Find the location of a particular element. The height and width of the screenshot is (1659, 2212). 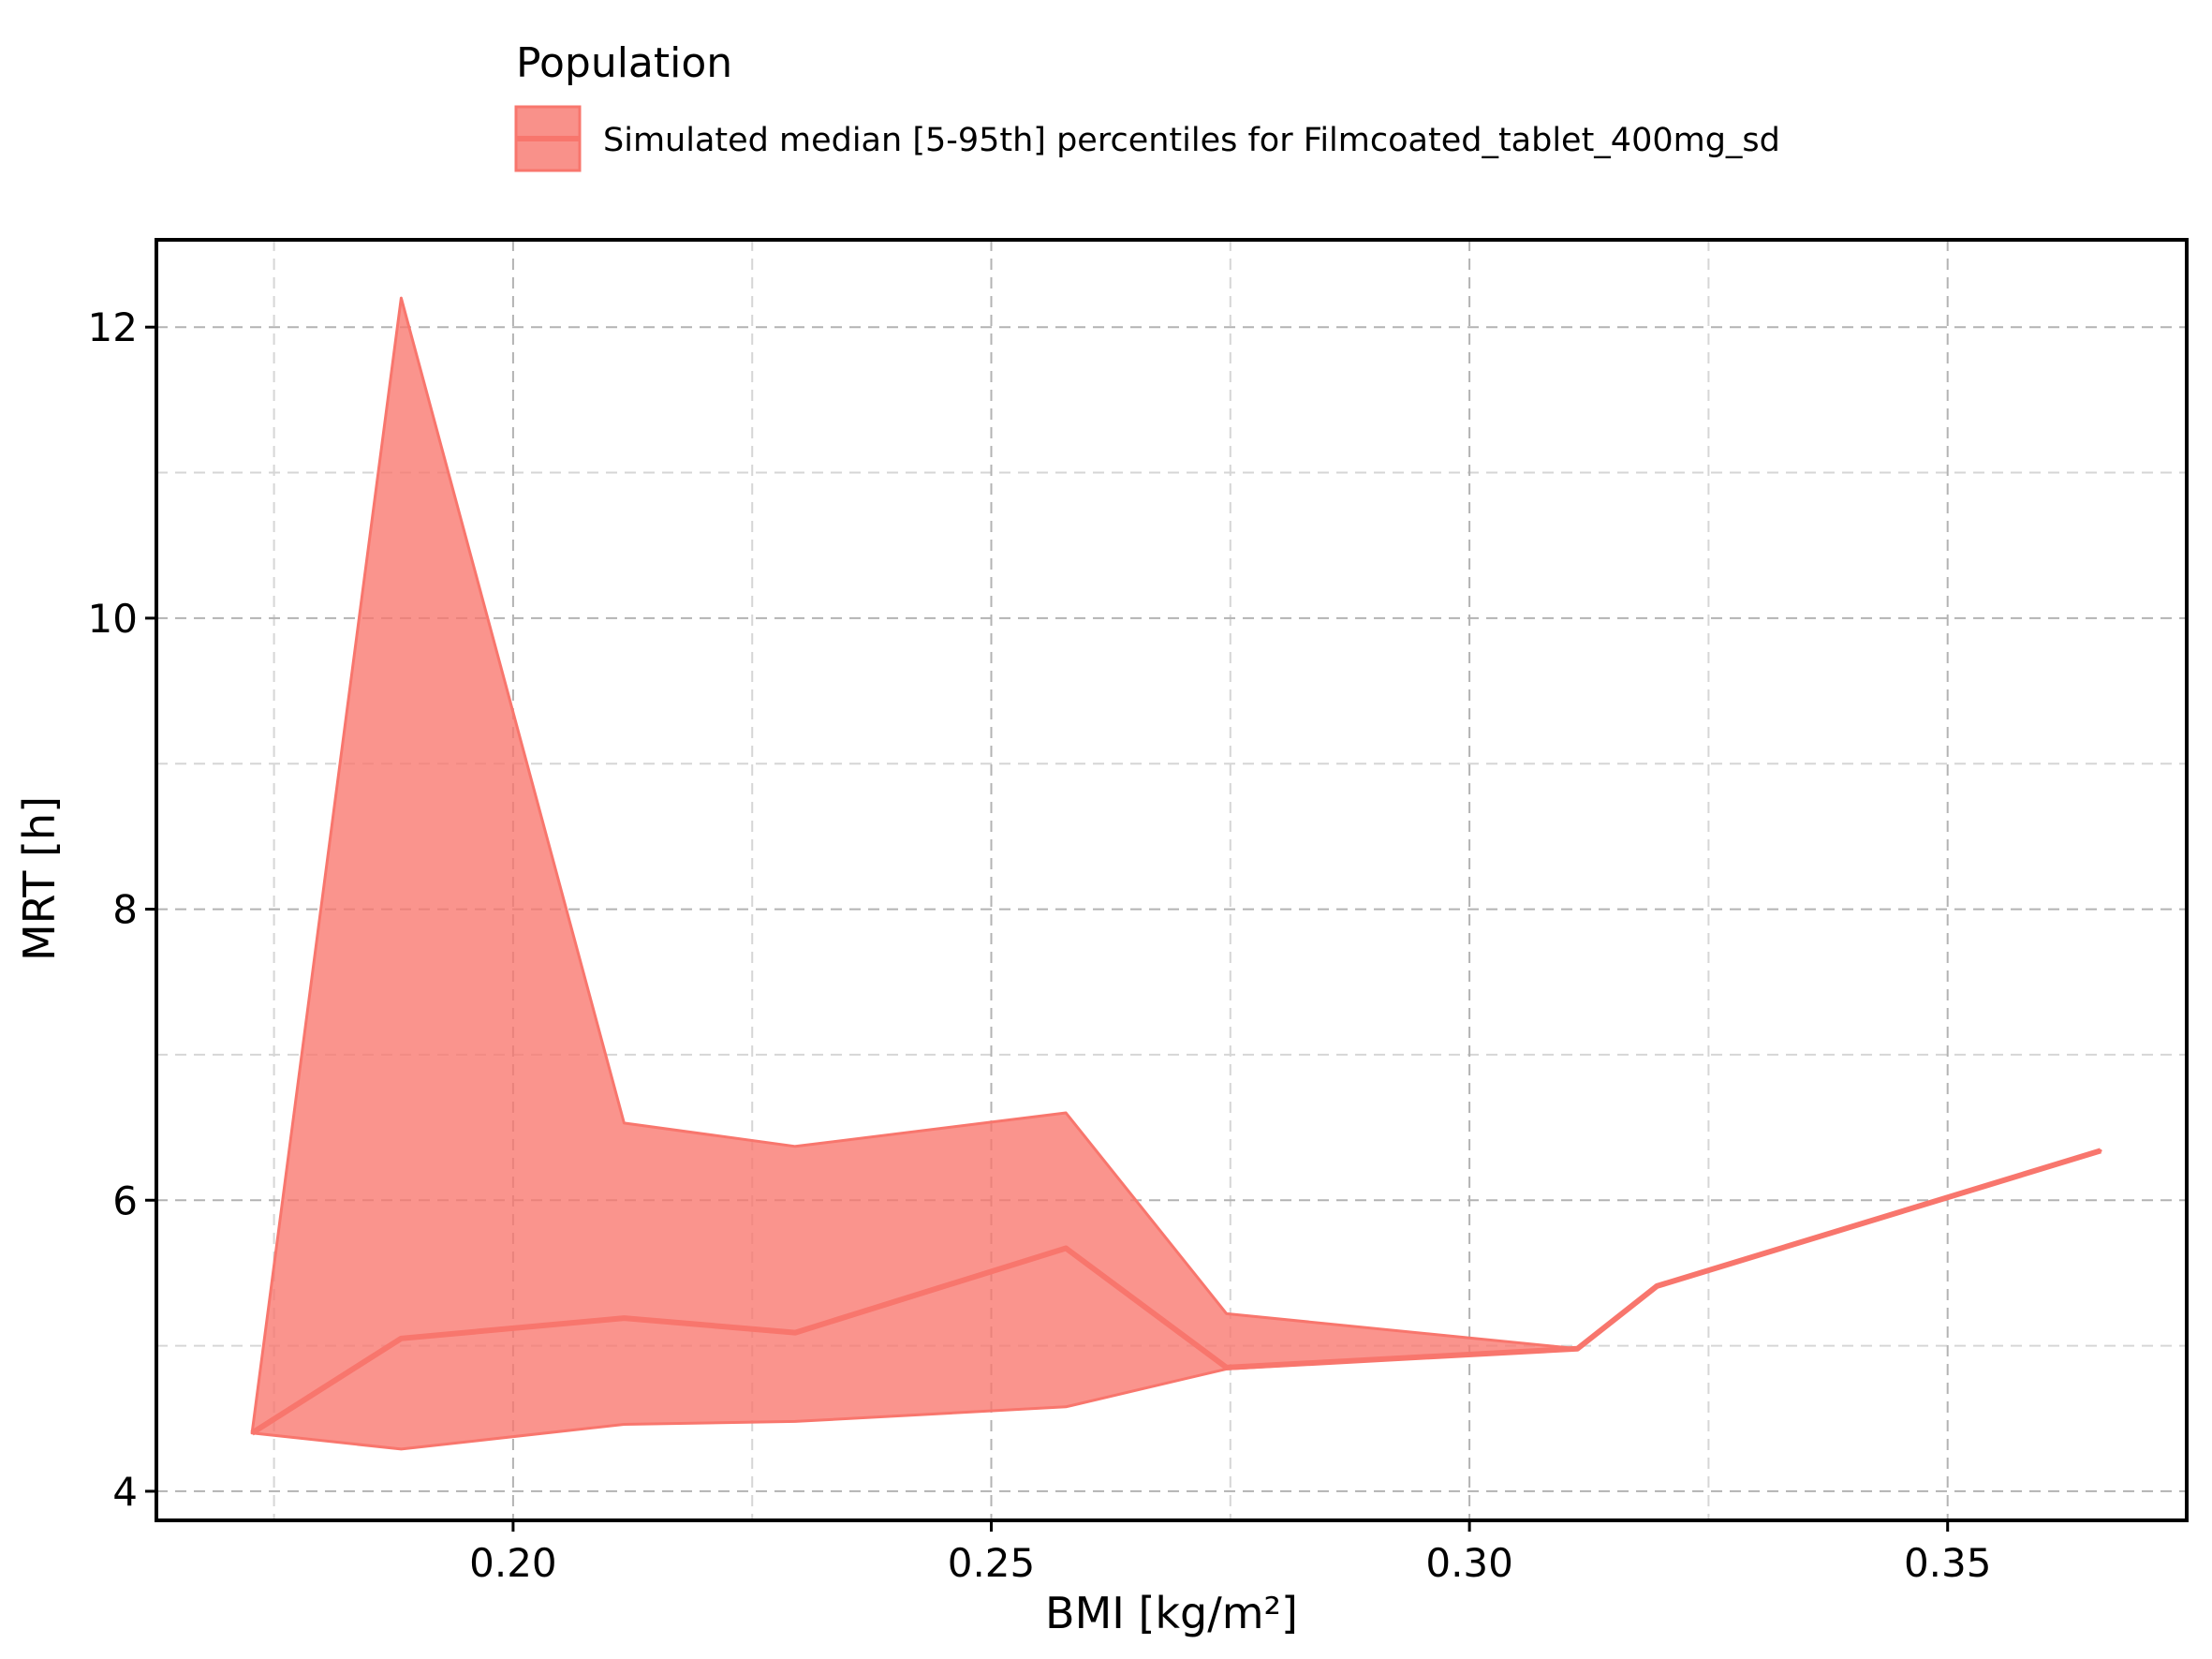

y-axis-label: MRT [h] is located at coordinates (39, 879).